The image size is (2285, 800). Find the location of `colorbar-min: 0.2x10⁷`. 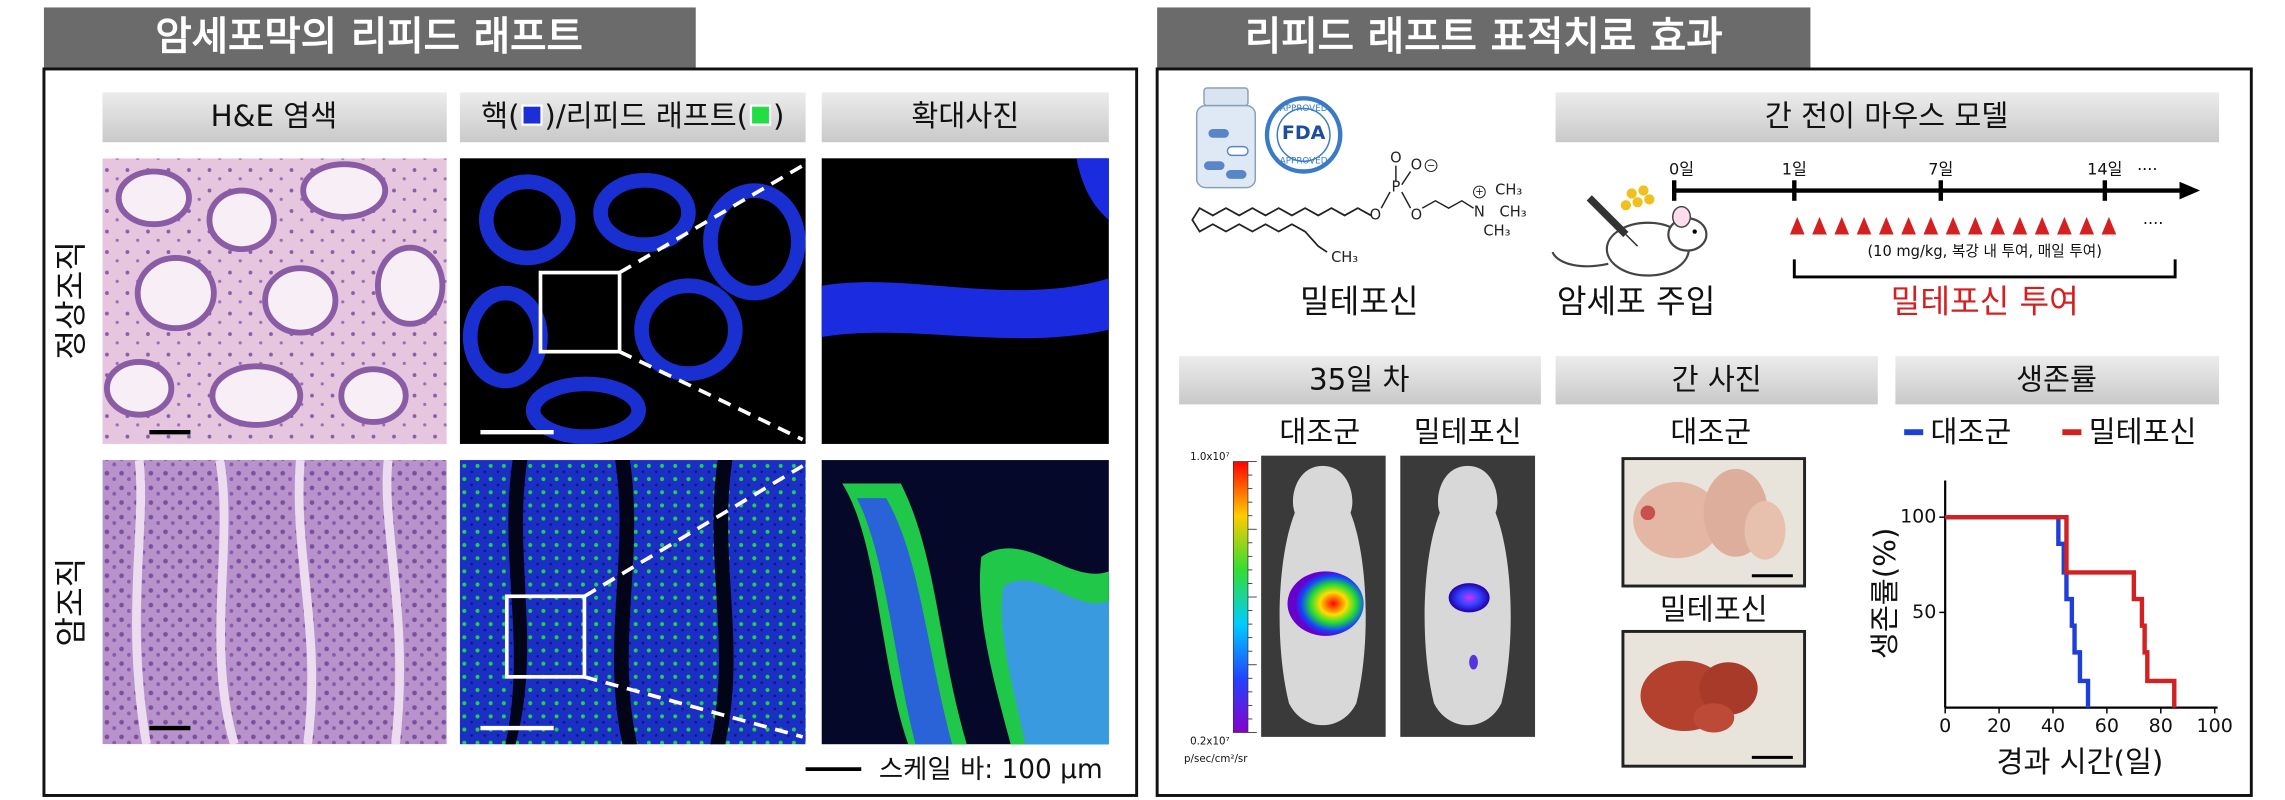

colorbar-min: 0.2x10⁷ is located at coordinates (1210, 741).